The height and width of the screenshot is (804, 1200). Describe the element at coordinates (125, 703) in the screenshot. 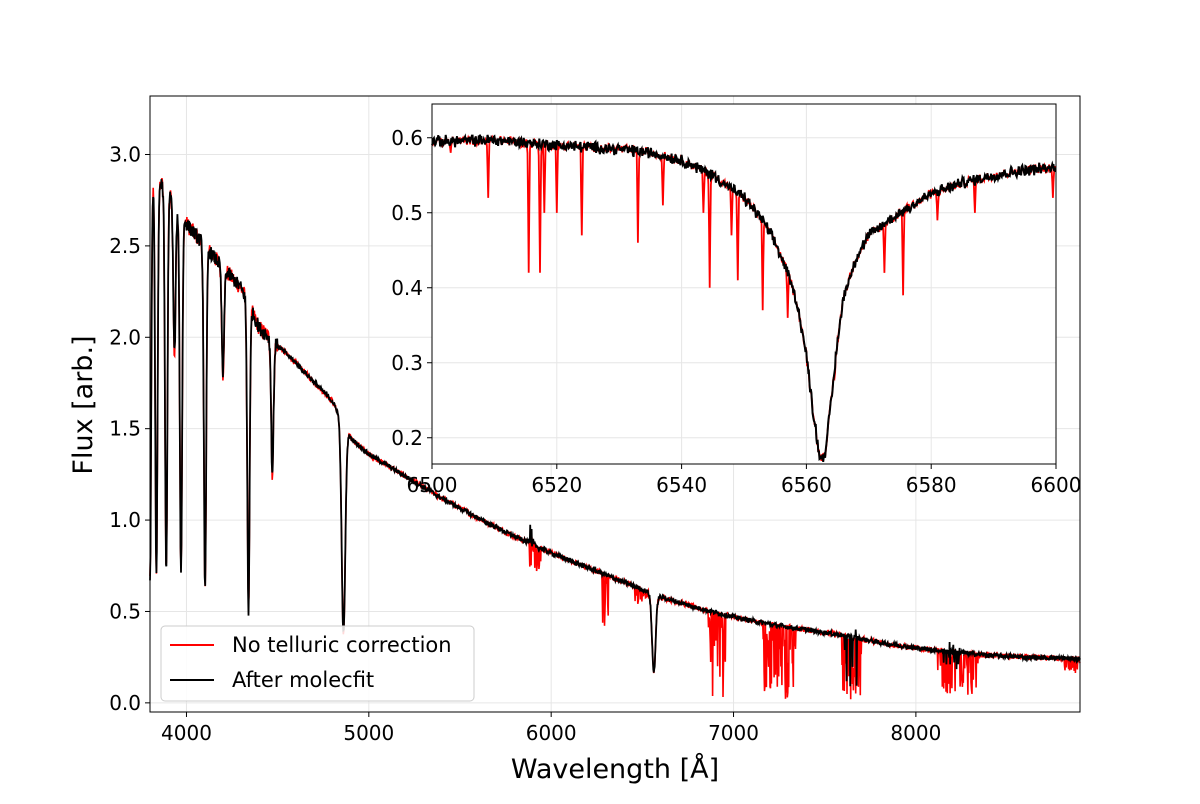

I see `main-y-tick-label: 0.0` at that location.